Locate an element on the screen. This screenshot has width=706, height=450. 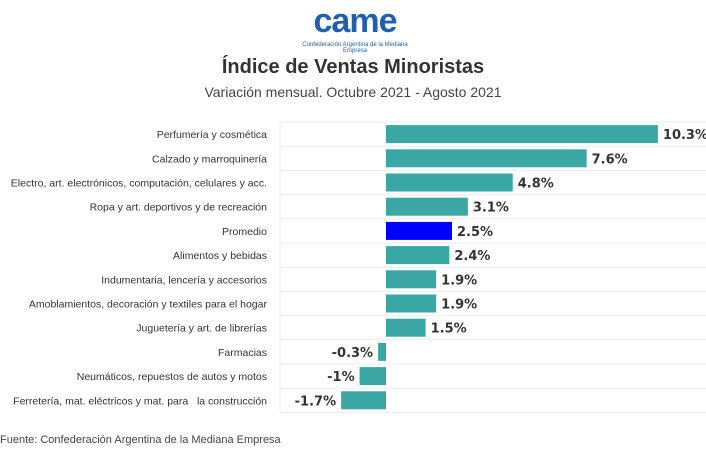
data-label: 1.5% is located at coordinates (449, 329).